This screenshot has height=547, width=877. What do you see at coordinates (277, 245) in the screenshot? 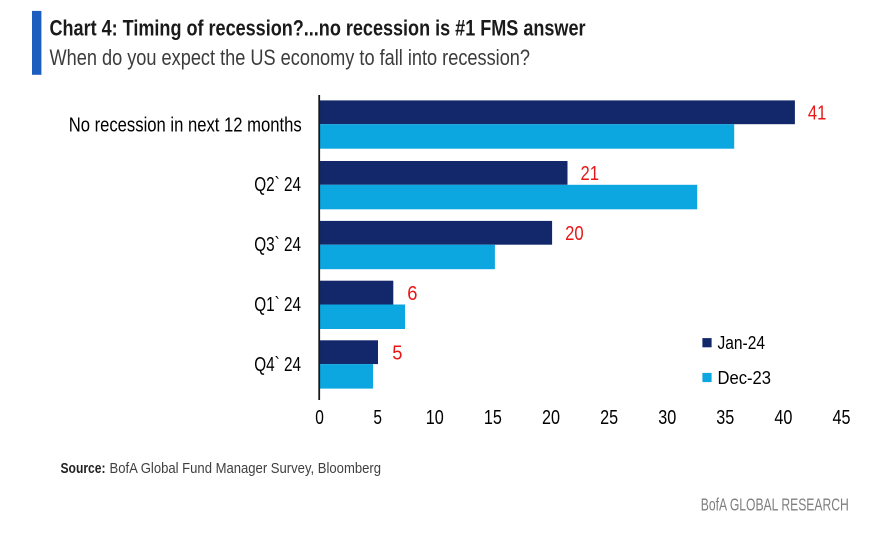
I see `svg-text: Q3` 24` at bounding box center [277, 245].